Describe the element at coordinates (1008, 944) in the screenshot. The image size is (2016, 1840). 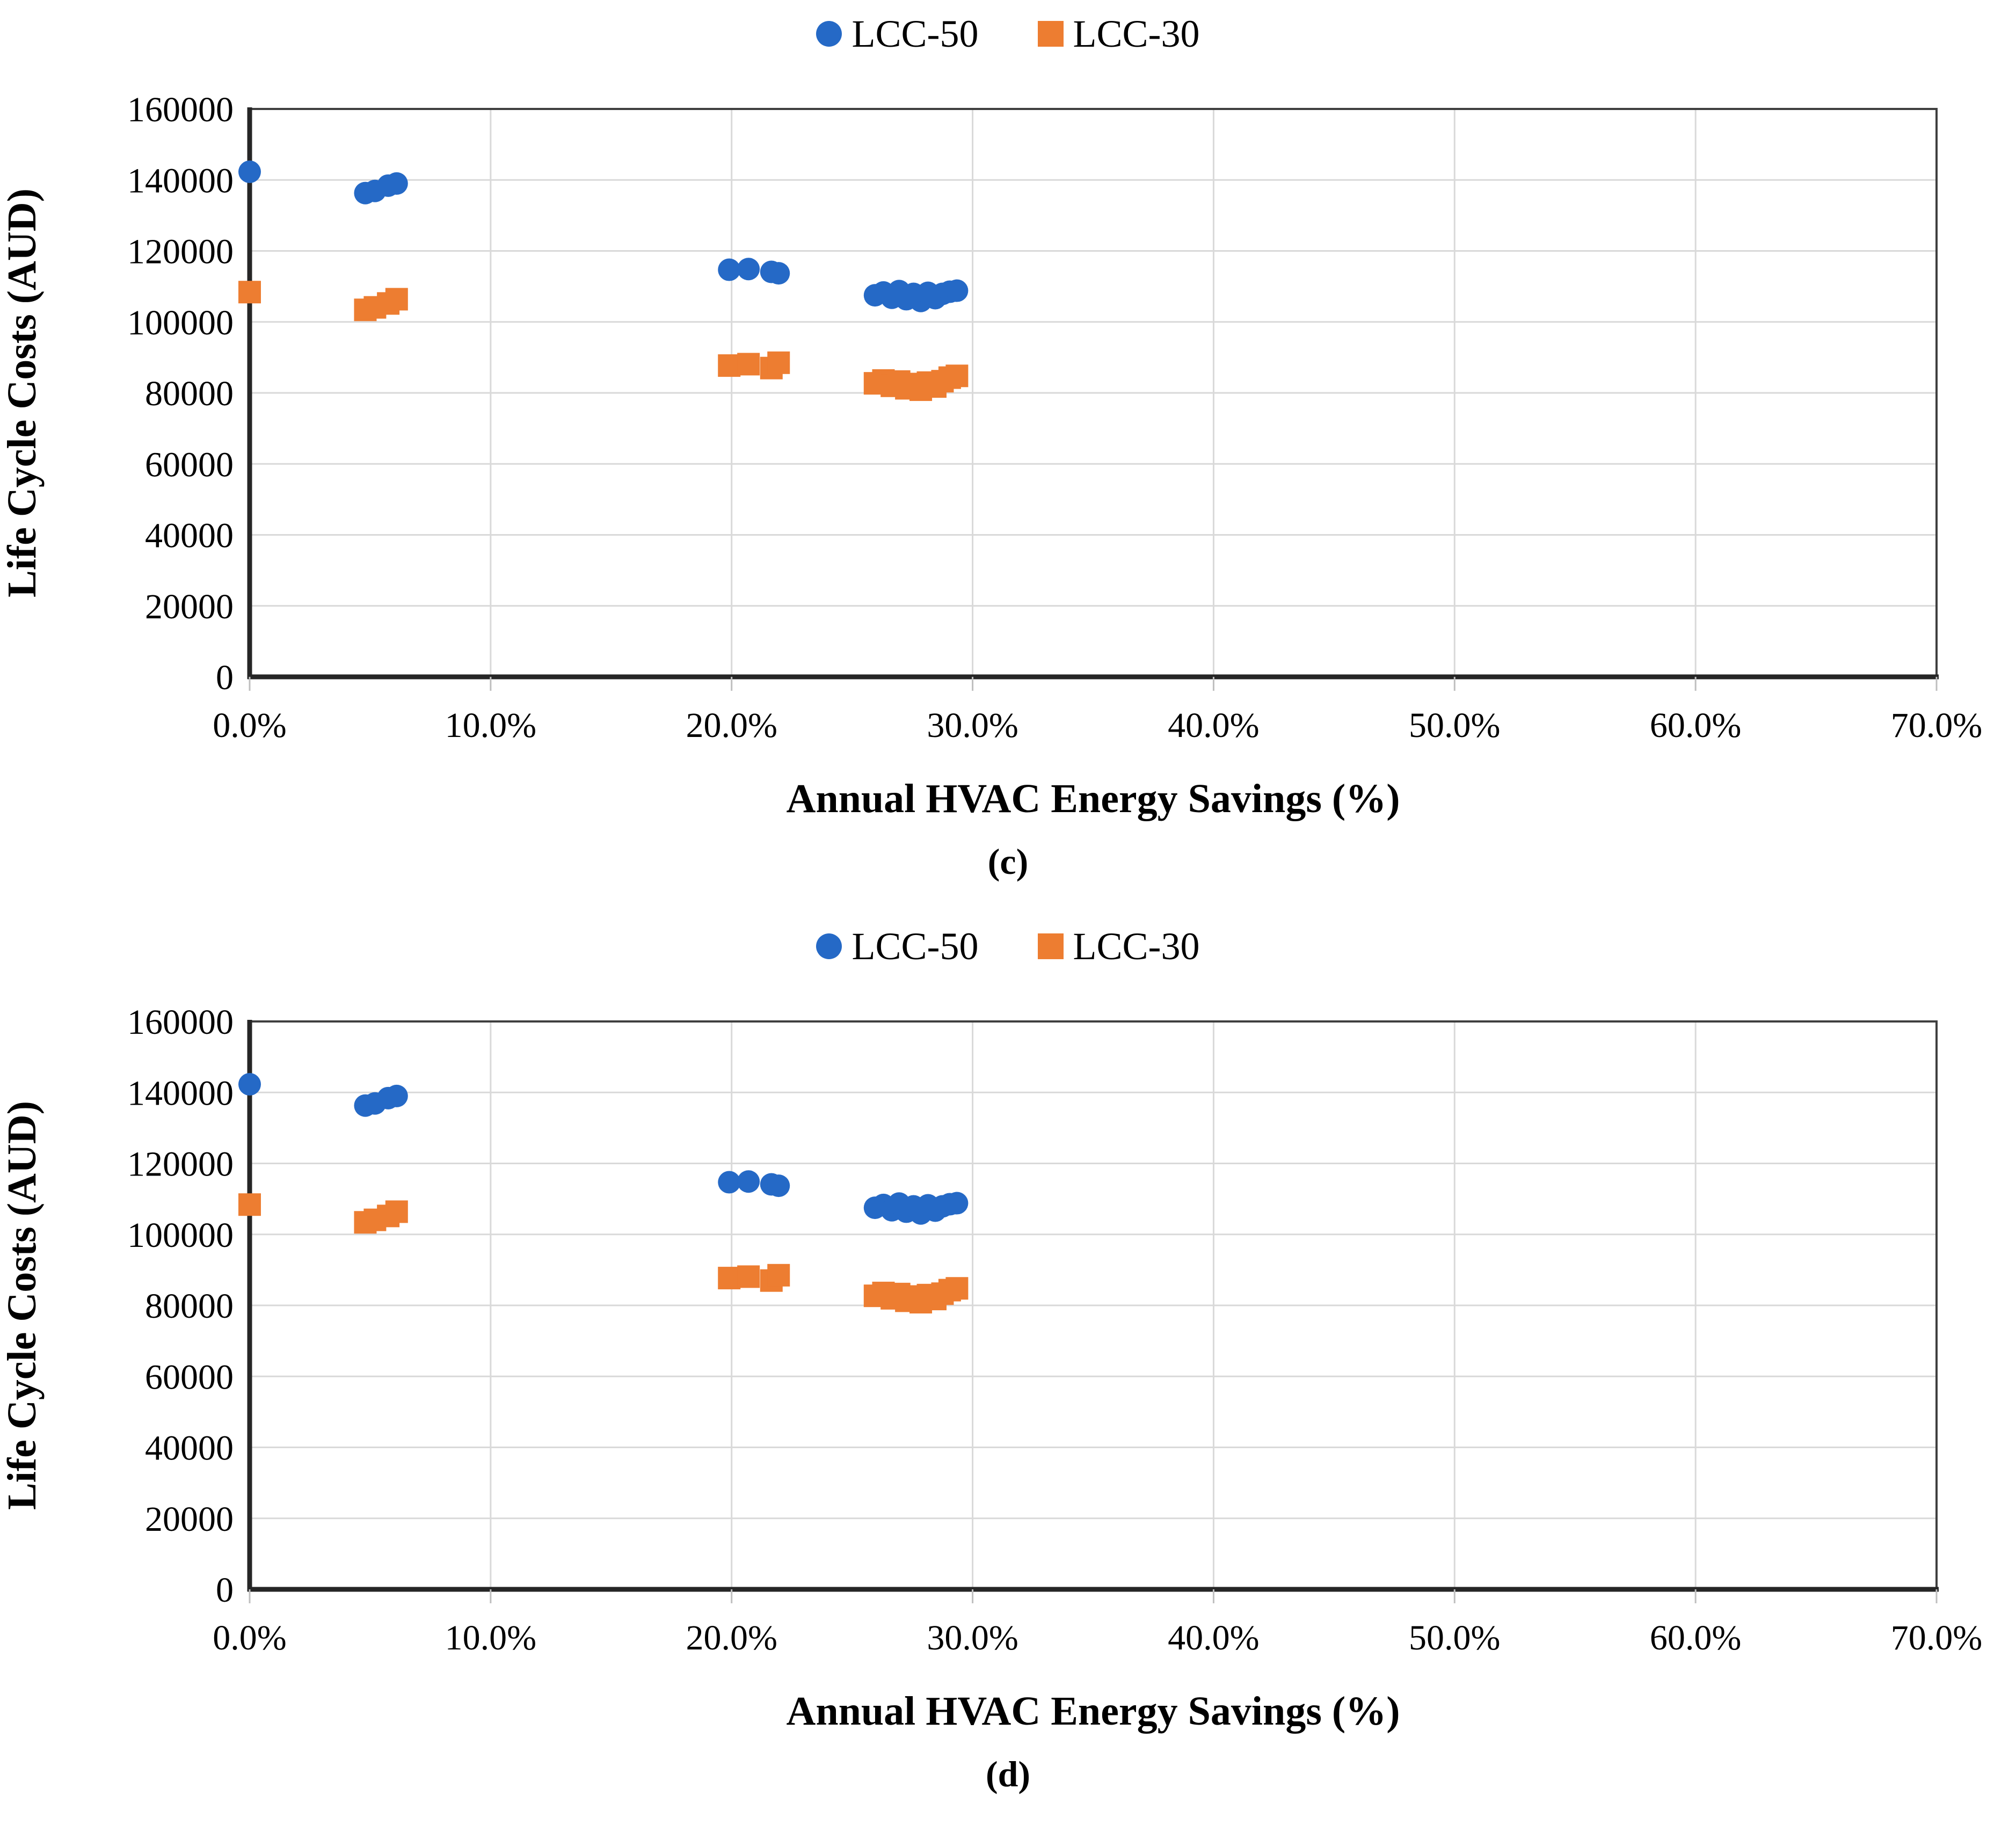
I see `legend-d: LCC-50 LCC-30` at that location.